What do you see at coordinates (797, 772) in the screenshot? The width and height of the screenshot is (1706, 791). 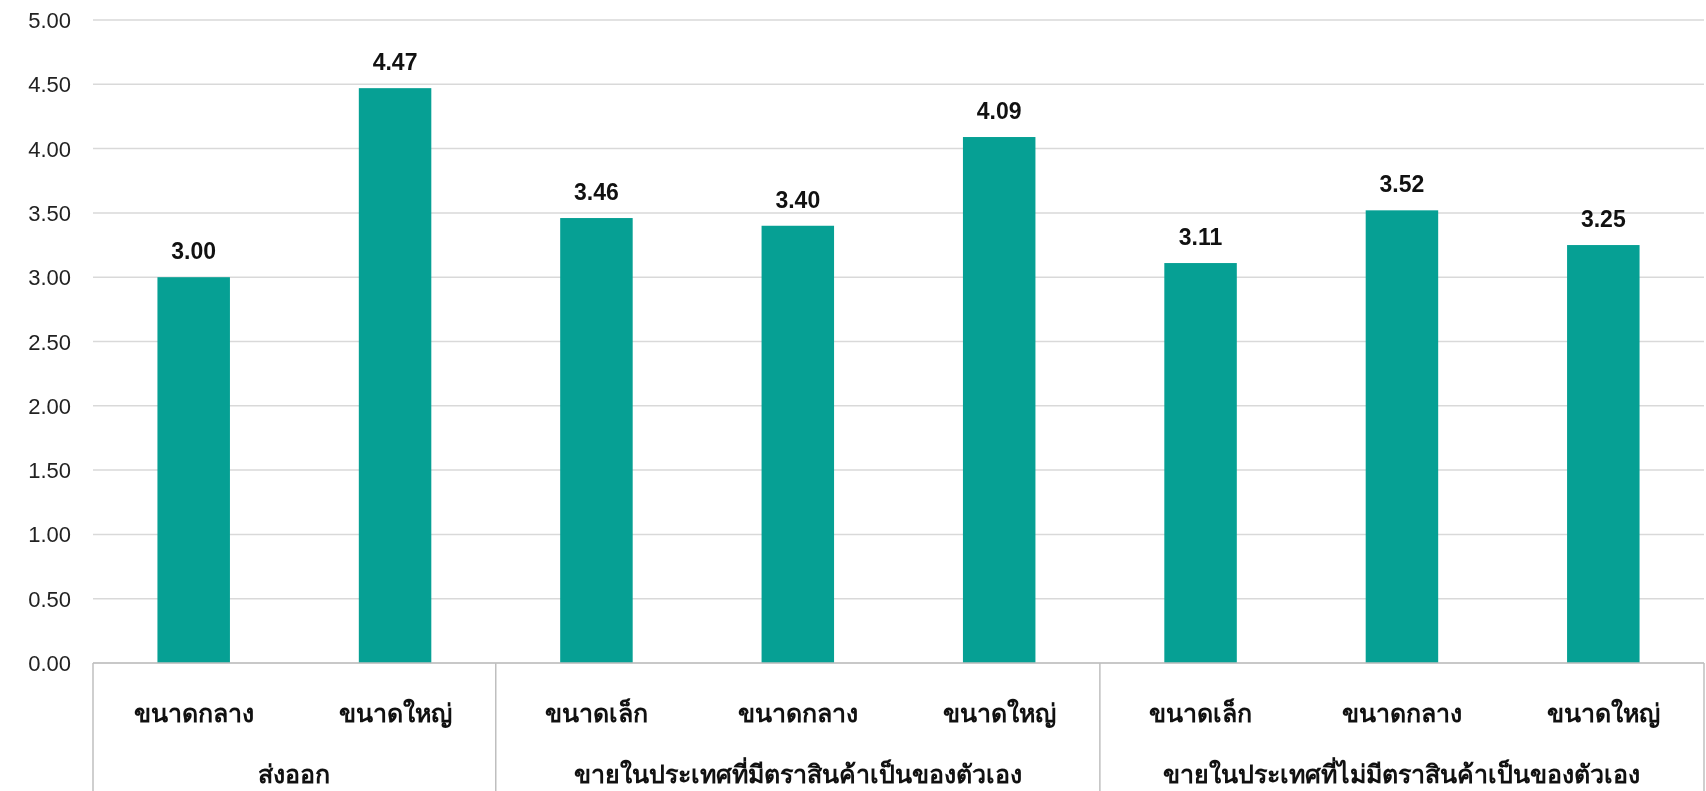 I see `text: ขายในประเทศที่มีตราสินค้าเป็นของตัวเอง` at bounding box center [797, 772].